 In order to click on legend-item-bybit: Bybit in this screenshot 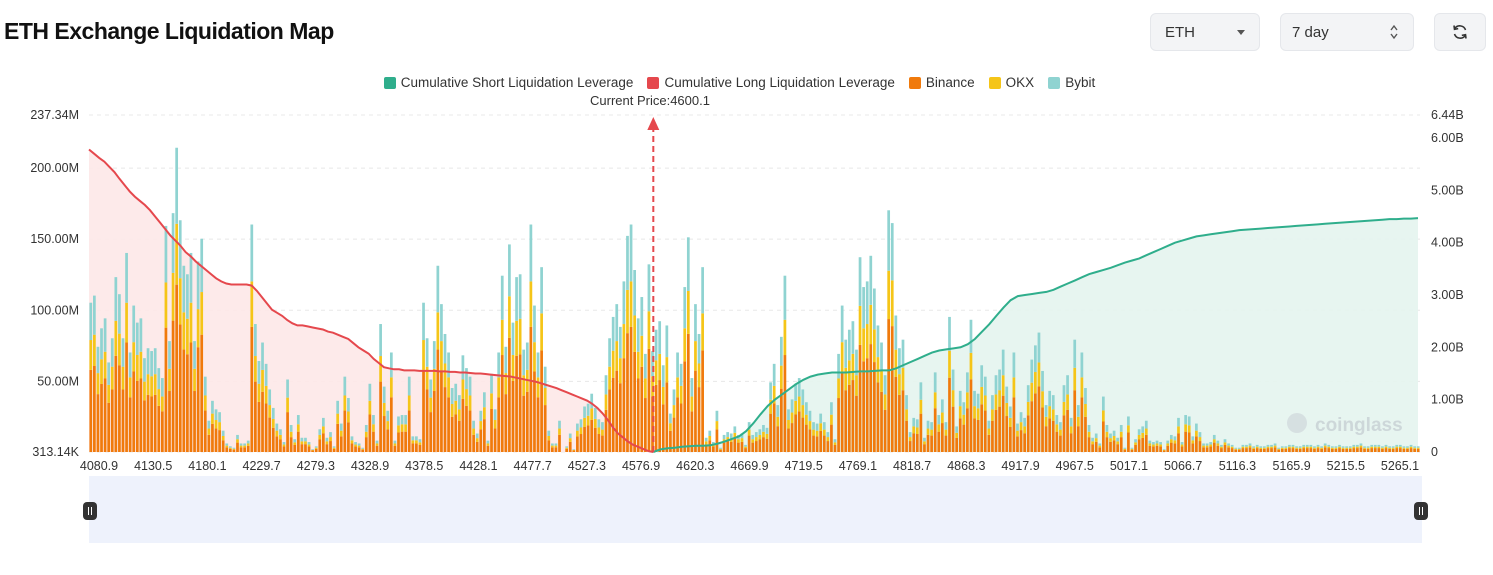, I will do `click(1071, 82)`.